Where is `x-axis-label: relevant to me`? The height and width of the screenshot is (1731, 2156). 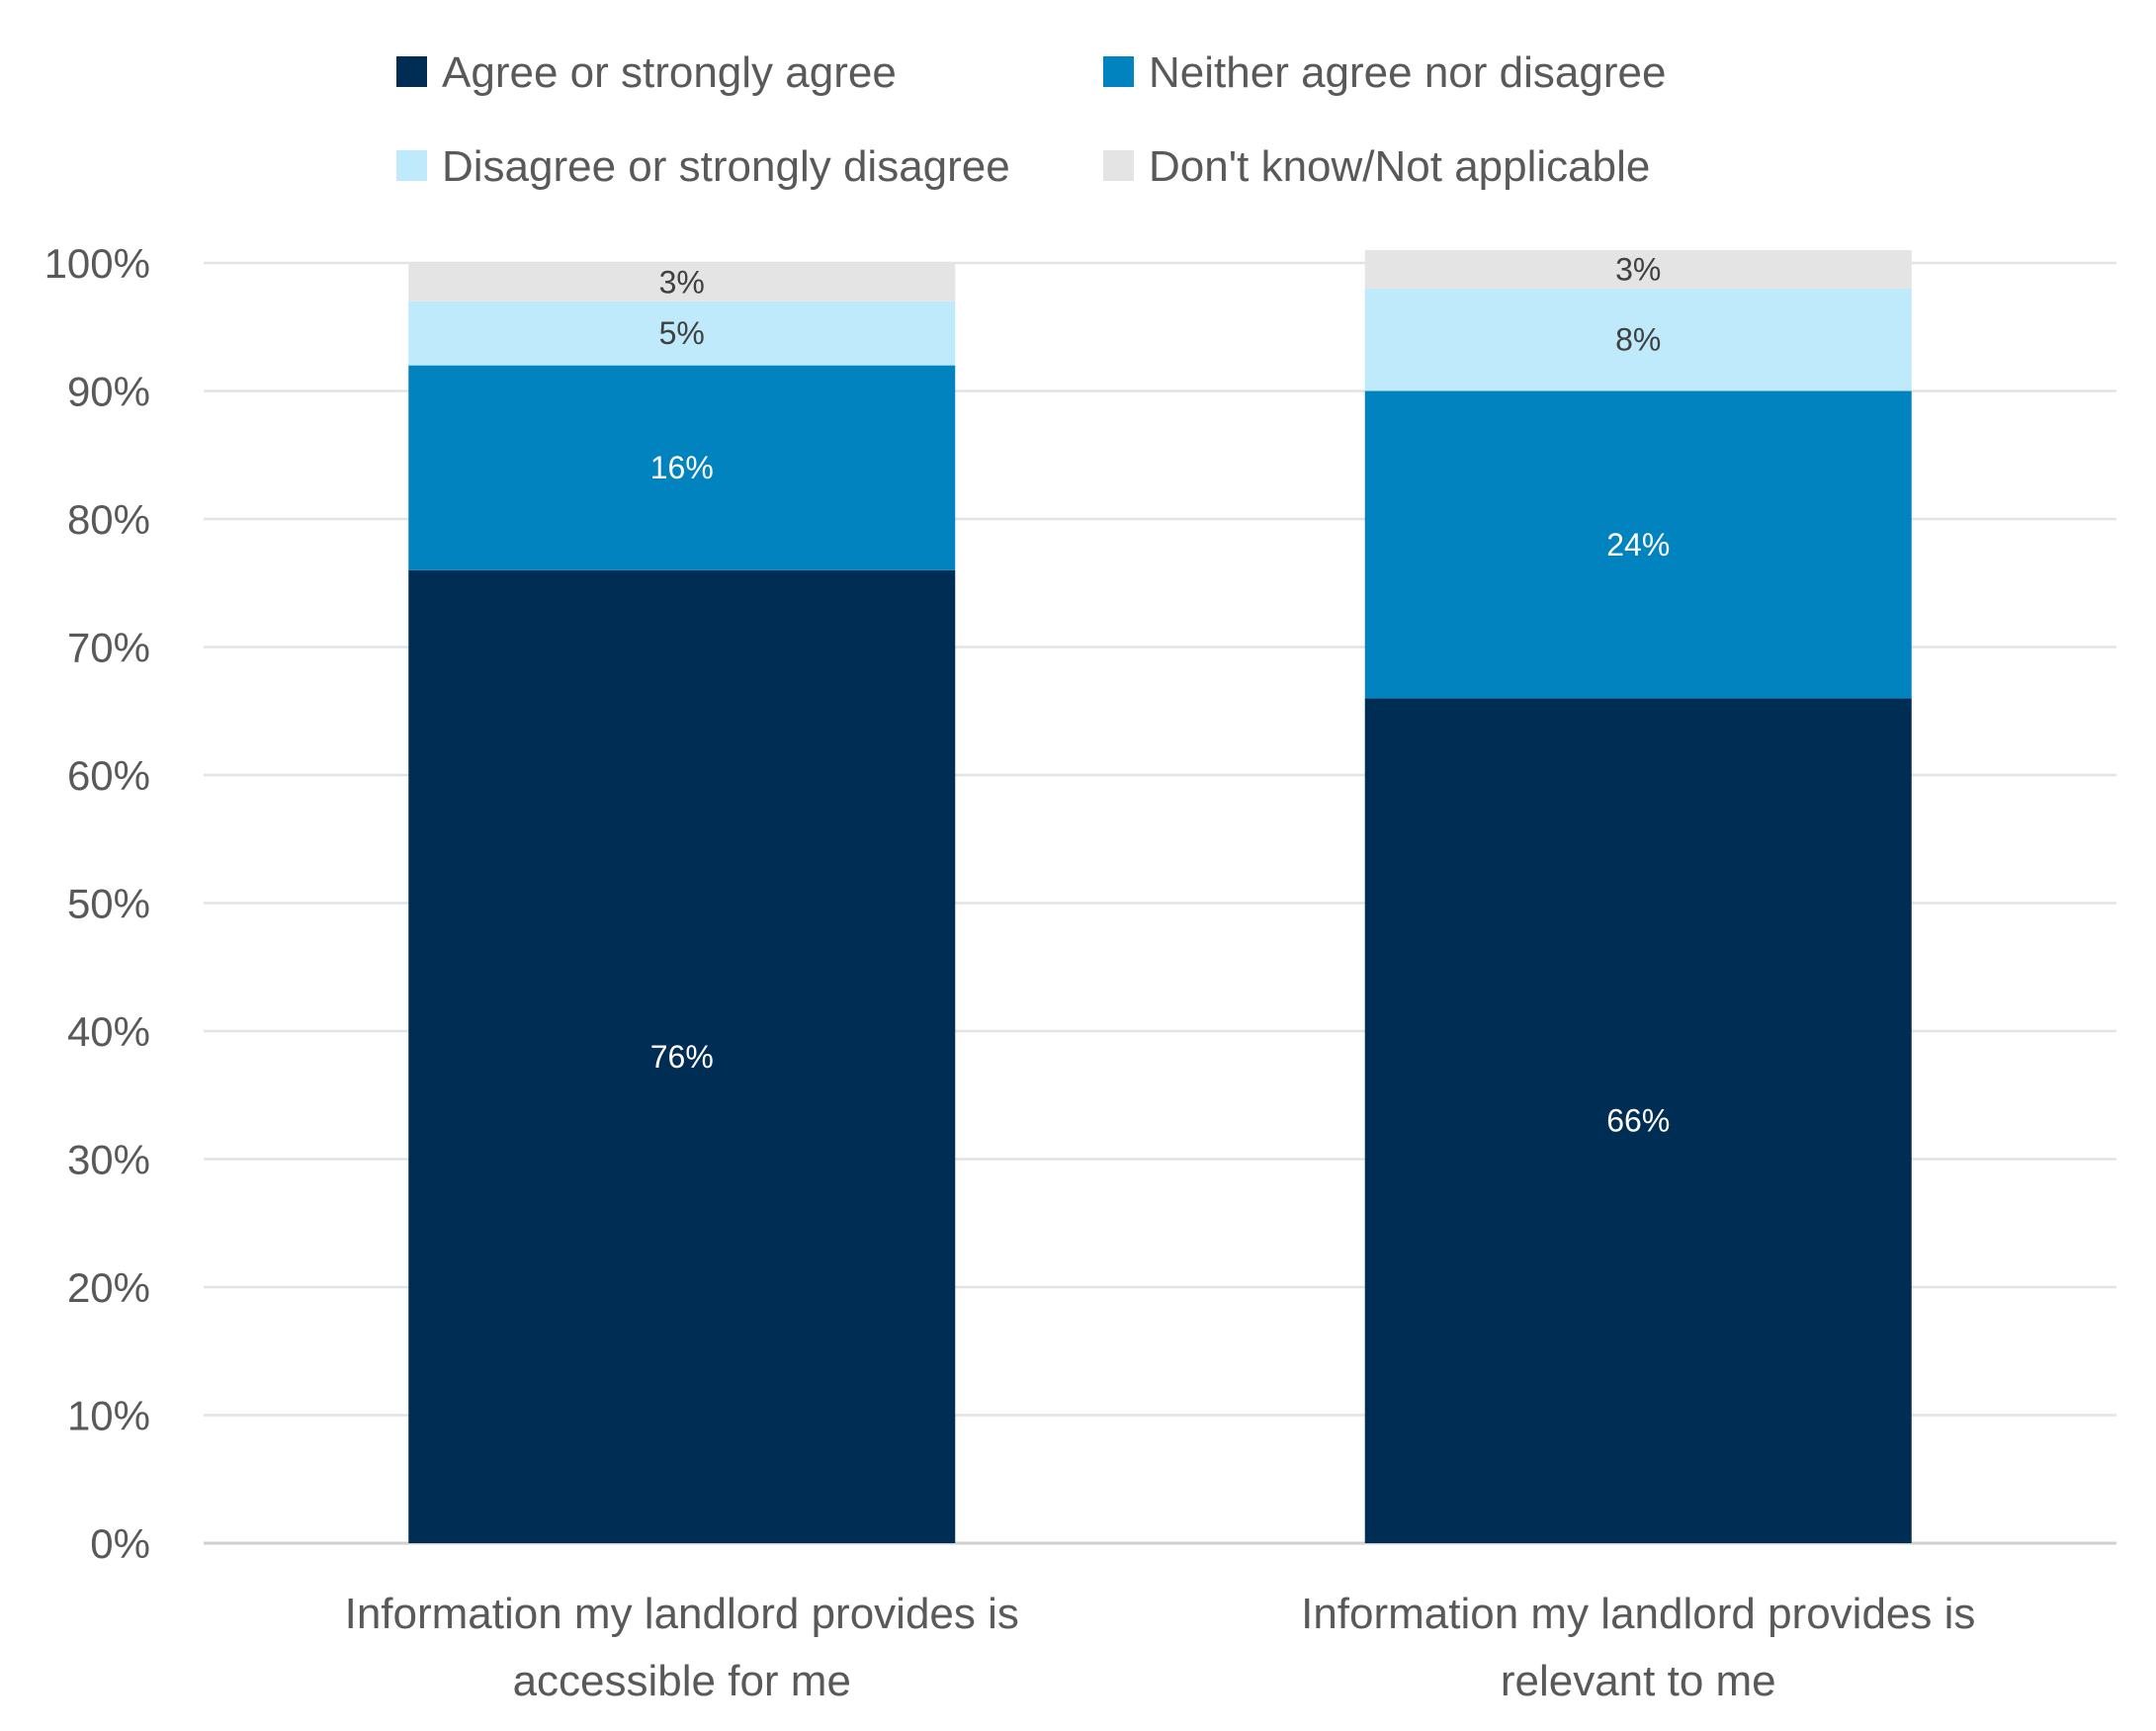 x-axis-label: relevant to me is located at coordinates (1638, 1681).